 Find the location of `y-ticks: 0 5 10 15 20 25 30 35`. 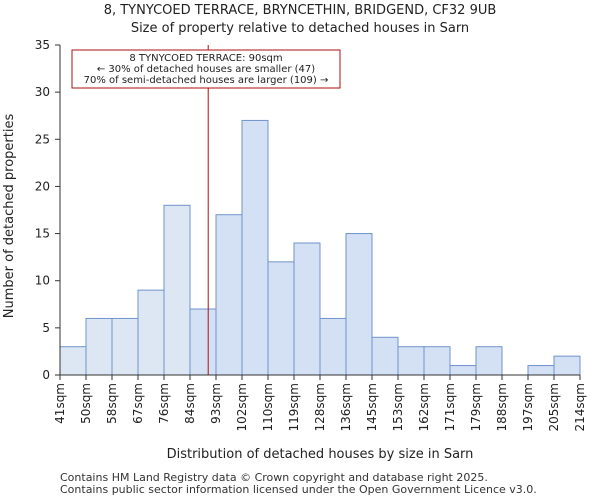

y-ticks: 0 5 10 15 20 25 30 35 is located at coordinates (47, 210).